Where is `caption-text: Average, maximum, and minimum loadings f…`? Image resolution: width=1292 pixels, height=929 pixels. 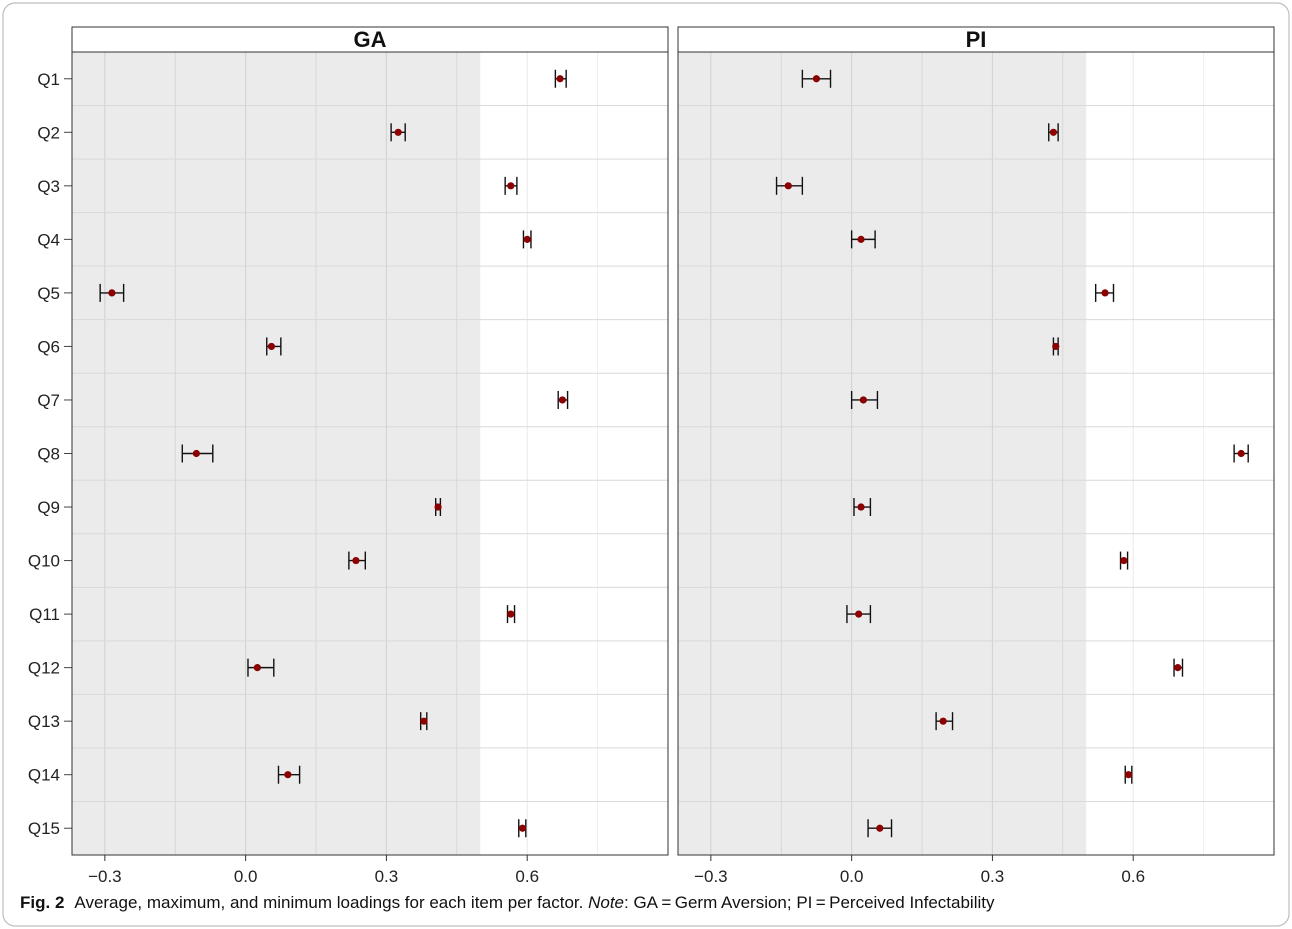 caption-text: Average, maximum, and minimum loadings f… is located at coordinates (331, 902).